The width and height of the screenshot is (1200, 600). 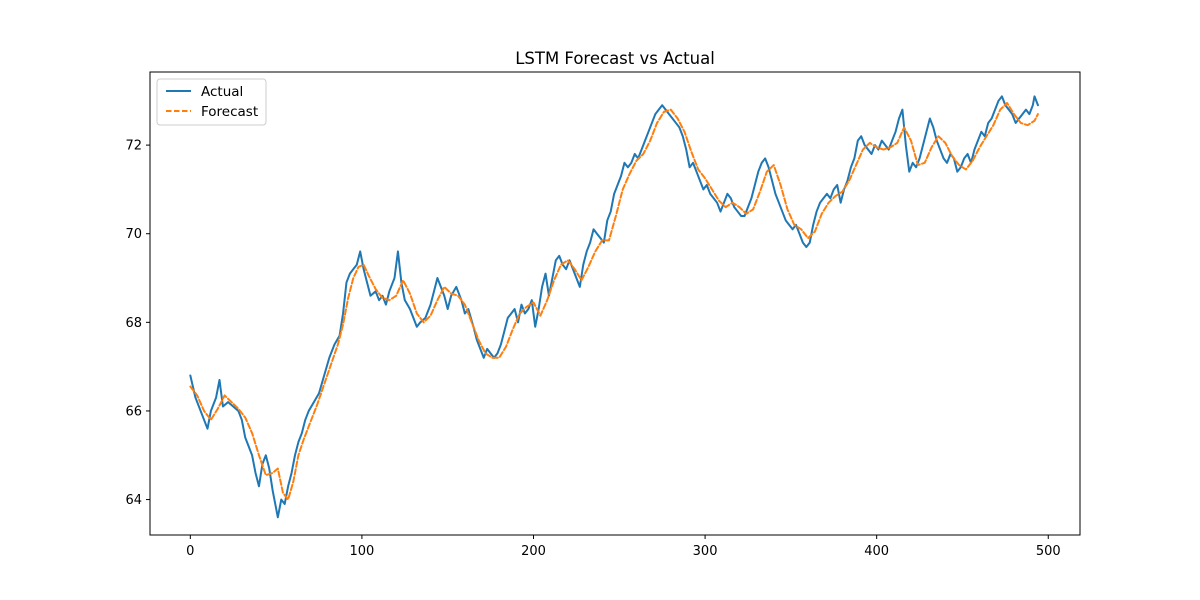 What do you see at coordinates (623, 547) in the screenshot?
I see `x-axis: 0 100 200 300 400 500` at bounding box center [623, 547].